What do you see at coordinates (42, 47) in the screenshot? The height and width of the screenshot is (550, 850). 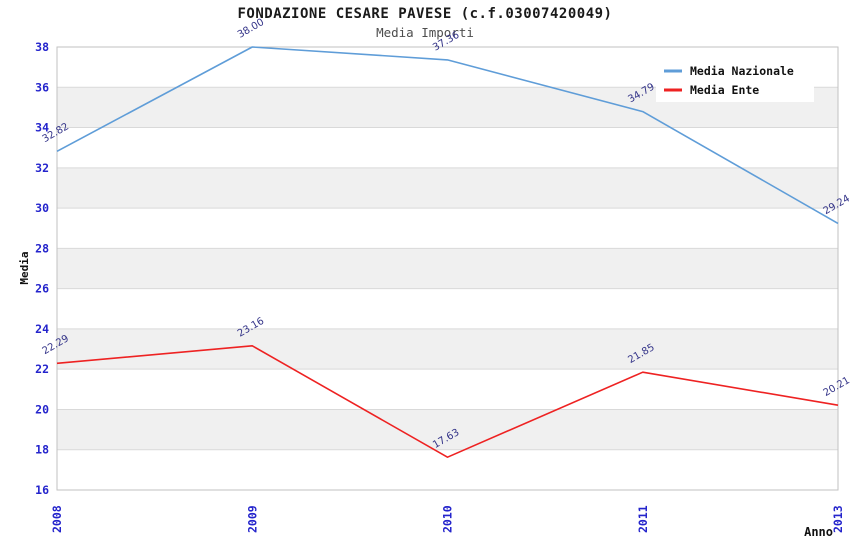 I see `y-tick-label: 38` at bounding box center [42, 47].